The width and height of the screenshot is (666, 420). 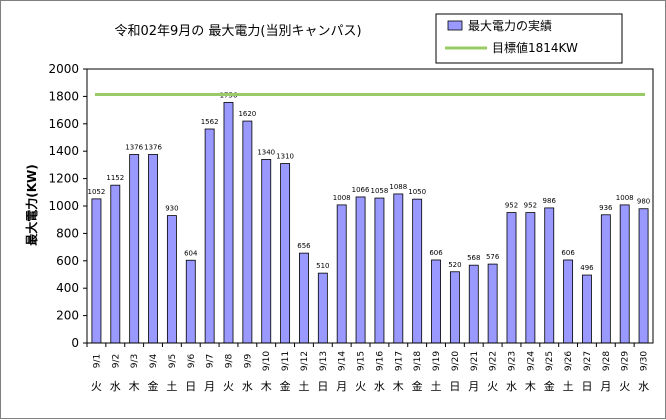 What do you see at coordinates (535, 47) in the screenshot?
I see `legend-label-target: 目標値1814KW` at bounding box center [535, 47].